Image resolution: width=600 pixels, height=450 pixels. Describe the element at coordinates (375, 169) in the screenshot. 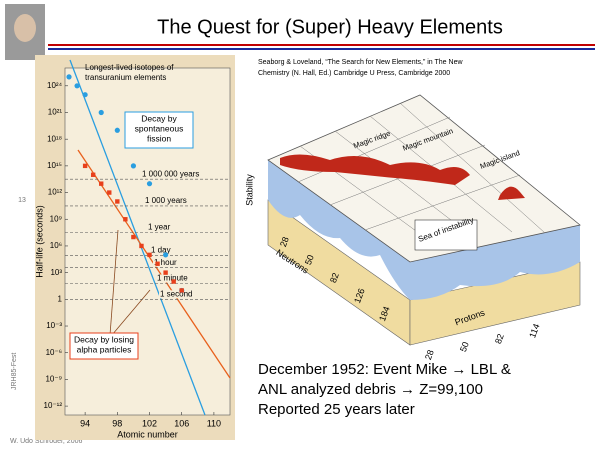

I see `magic-ridge` at that location.